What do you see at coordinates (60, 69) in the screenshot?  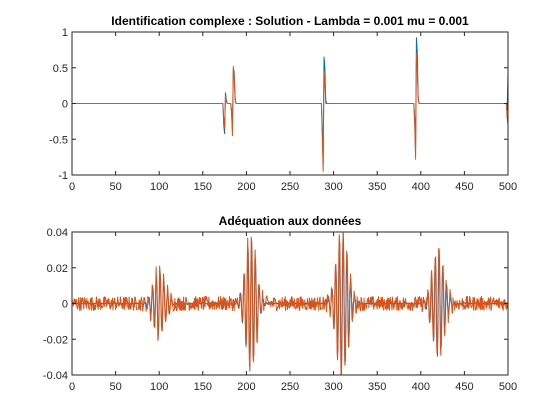 I see `y-tick-label: 0.5` at bounding box center [60, 69].